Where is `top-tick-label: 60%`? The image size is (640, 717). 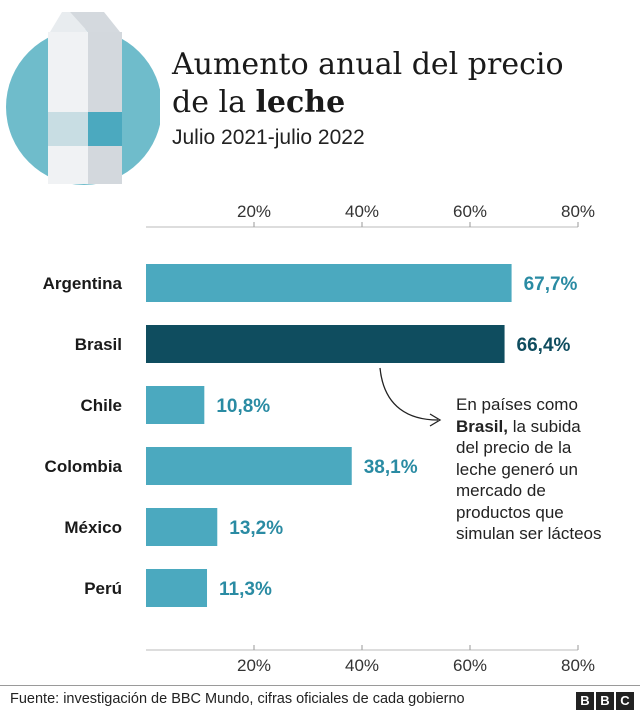
top-tick-label: 60% is located at coordinates (470, 211).